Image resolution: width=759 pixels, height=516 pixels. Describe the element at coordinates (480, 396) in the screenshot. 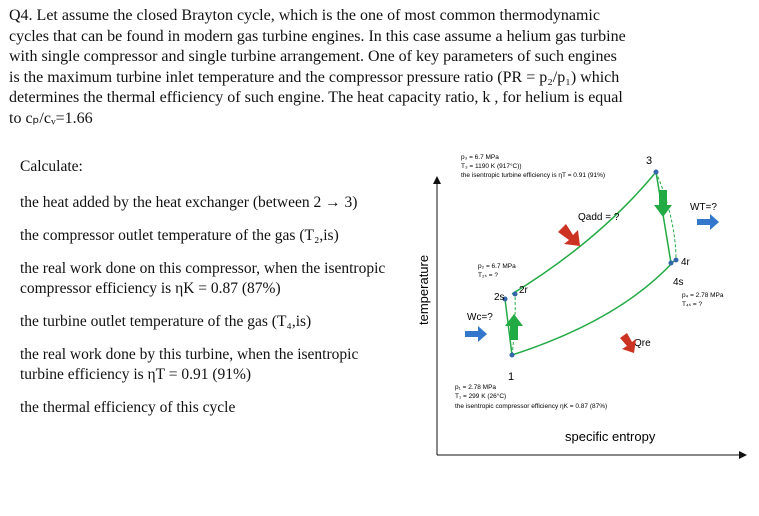

I see `note: T₁ = 299 K (26°C)` at that location.